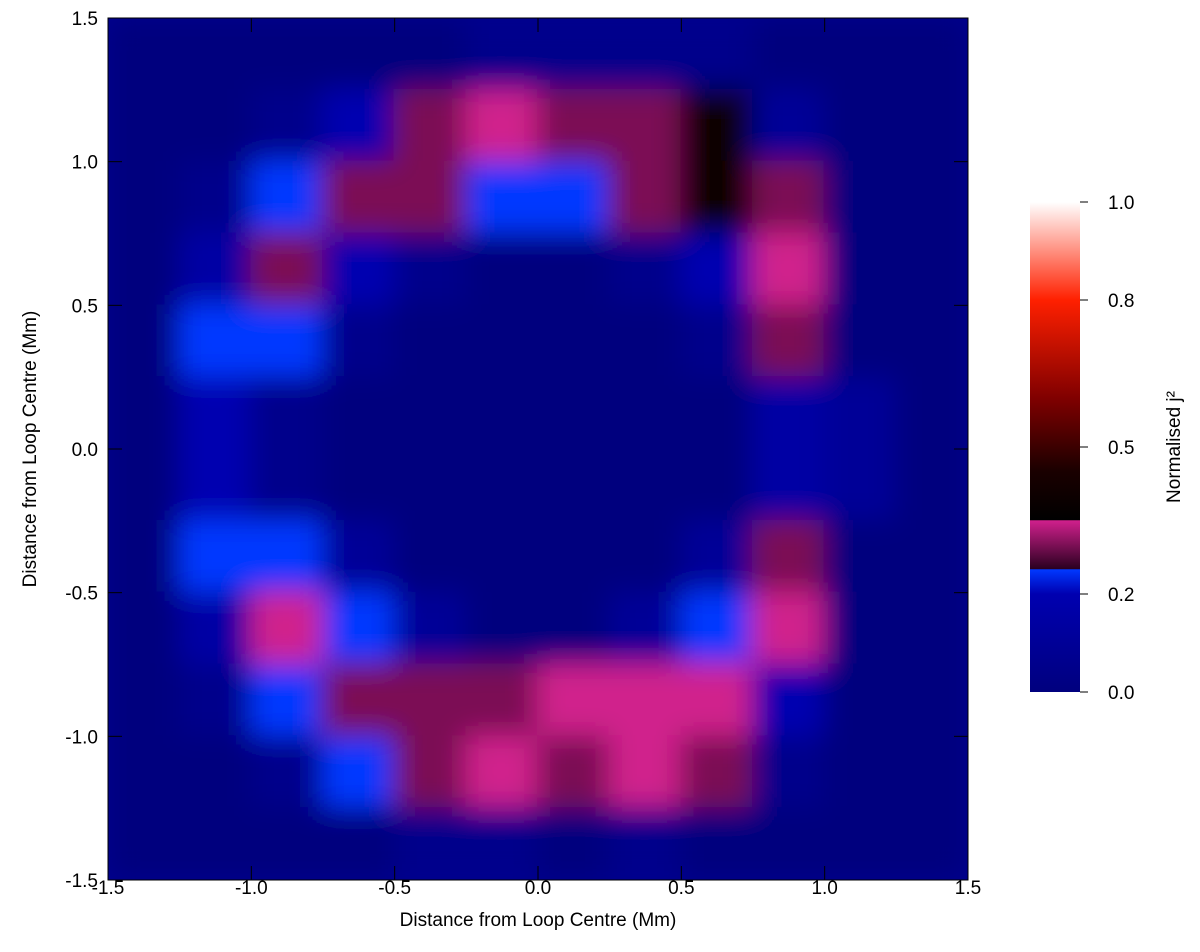 This screenshot has height=952, width=1200. What do you see at coordinates (81, 737) in the screenshot?
I see `y-tick-label: -1.0` at bounding box center [81, 737].